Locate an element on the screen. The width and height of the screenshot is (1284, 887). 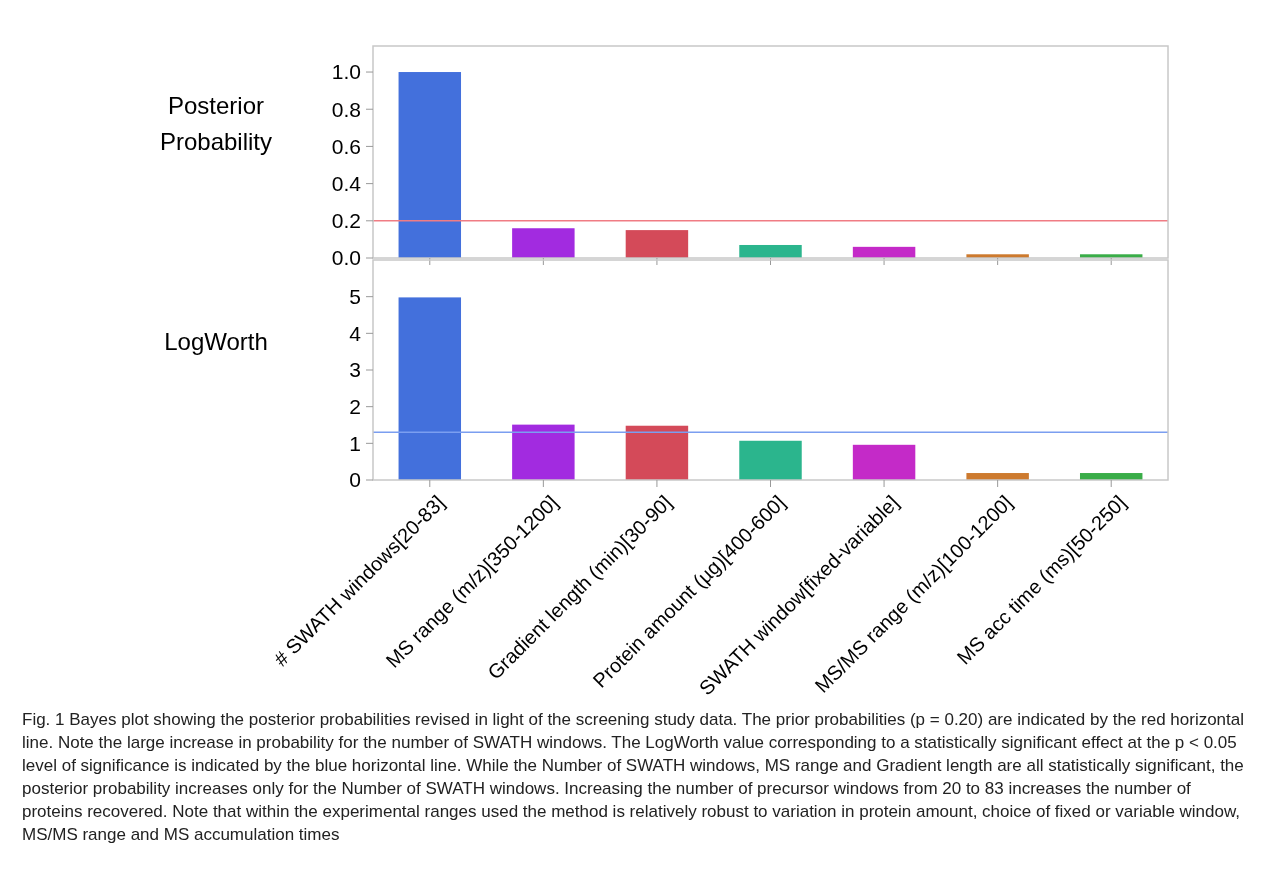
caption: Fig. 1 Bayes plot showing the posterior probabilities revised in light of the screening study data. The prior probabilities (p = 0.20) are indicated by the red horizontal line. Note the large increase in probability for the number of SWATH windows. The LogWorth value corresponding to a statistically significant effect at the p < 0.05 level of significance is indicated by the blue horizontal line. While the Number of SWATH windows, MS range and Gradient length are all statistically significant, the posterior probability increases only for the Number of SWATH windows. Increasing the number of precursor windows from 20 to 83 increases the number of proteins recovered. Note that within the experimental ranges used the method is relatively robust to variation in protein amount, choice of fixed or variable window, MS/MS range and MS accumulation times is located at coordinates (634, 777).